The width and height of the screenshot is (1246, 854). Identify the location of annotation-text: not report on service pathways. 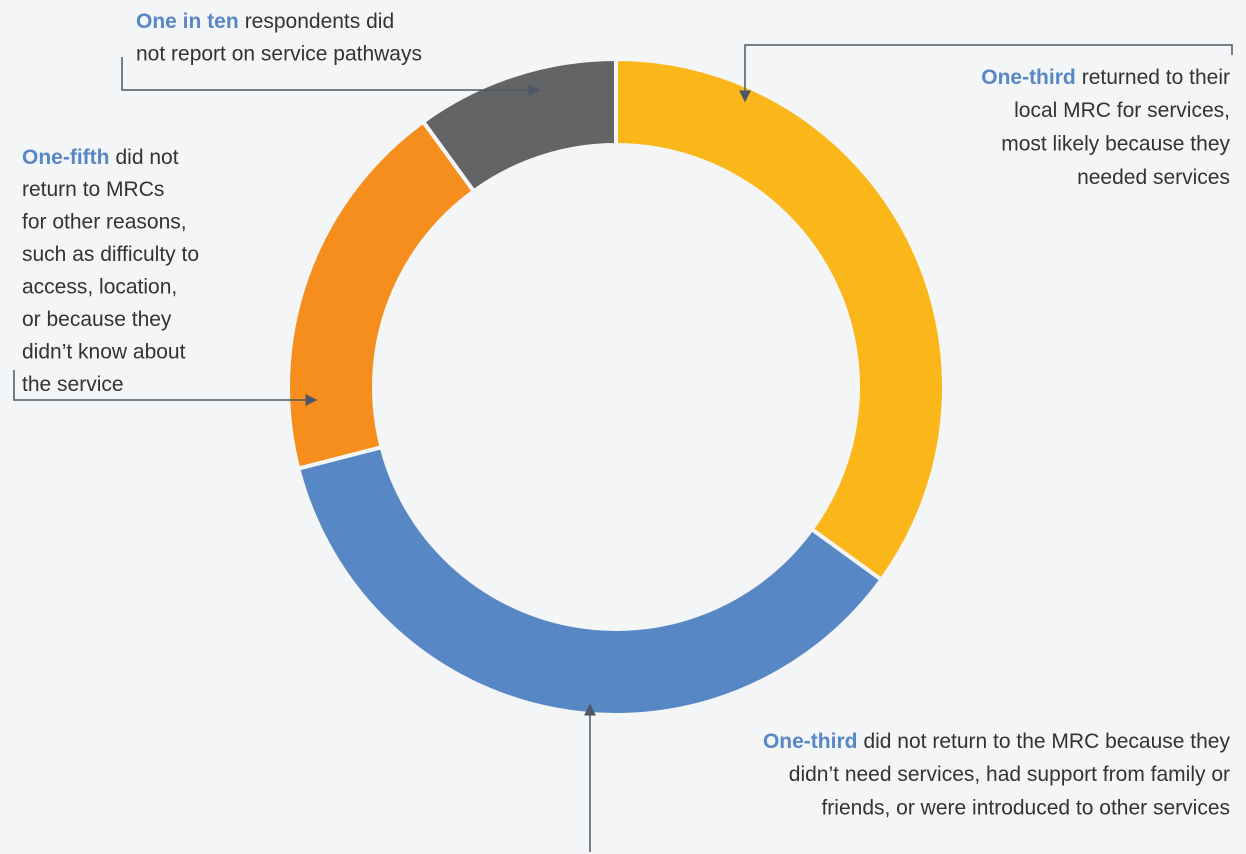
(279, 54).